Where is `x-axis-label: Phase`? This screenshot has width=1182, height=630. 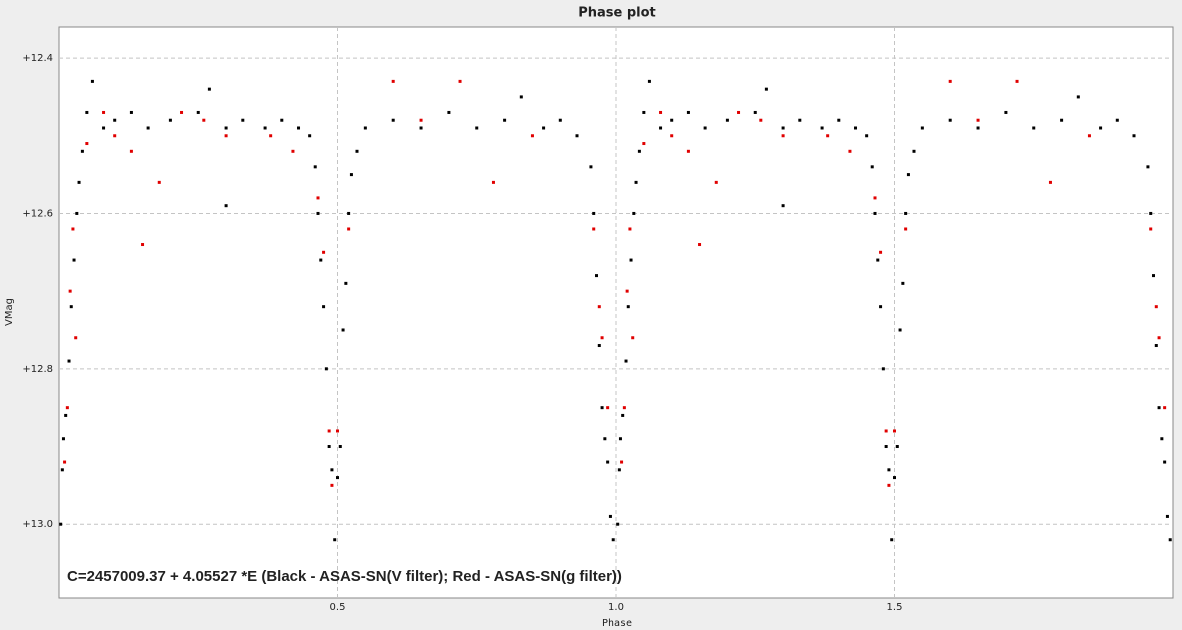
x-axis-label: Phase is located at coordinates (617, 623).